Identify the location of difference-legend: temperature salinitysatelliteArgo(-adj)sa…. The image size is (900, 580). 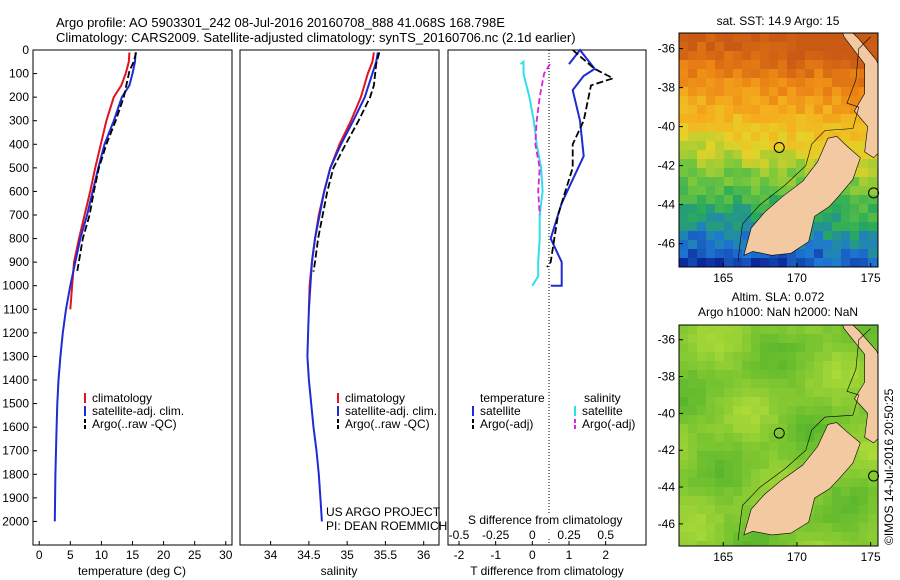
(553, 411).